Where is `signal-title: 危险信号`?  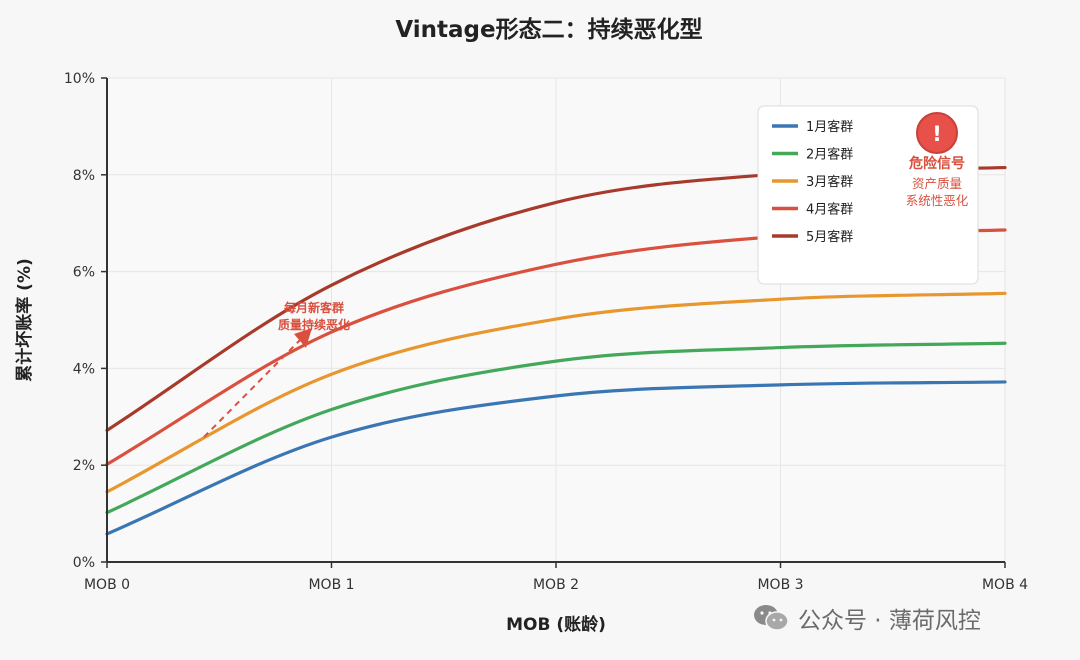 signal-title: 危险信号 is located at coordinates (936, 163).